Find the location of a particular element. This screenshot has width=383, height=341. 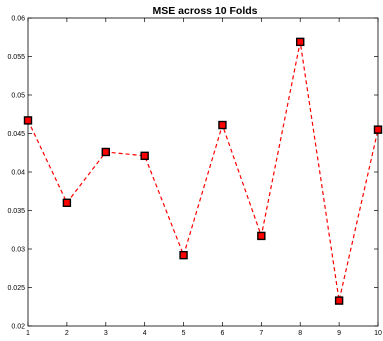

x-tick-label: 4 is located at coordinates (145, 333).